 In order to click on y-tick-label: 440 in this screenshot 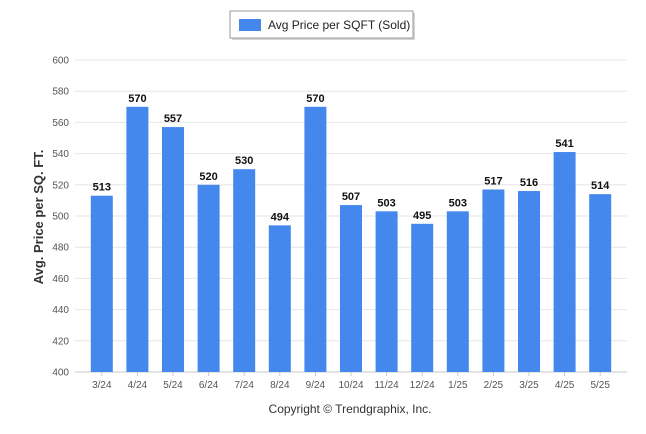, I will do `click(60, 310)`.